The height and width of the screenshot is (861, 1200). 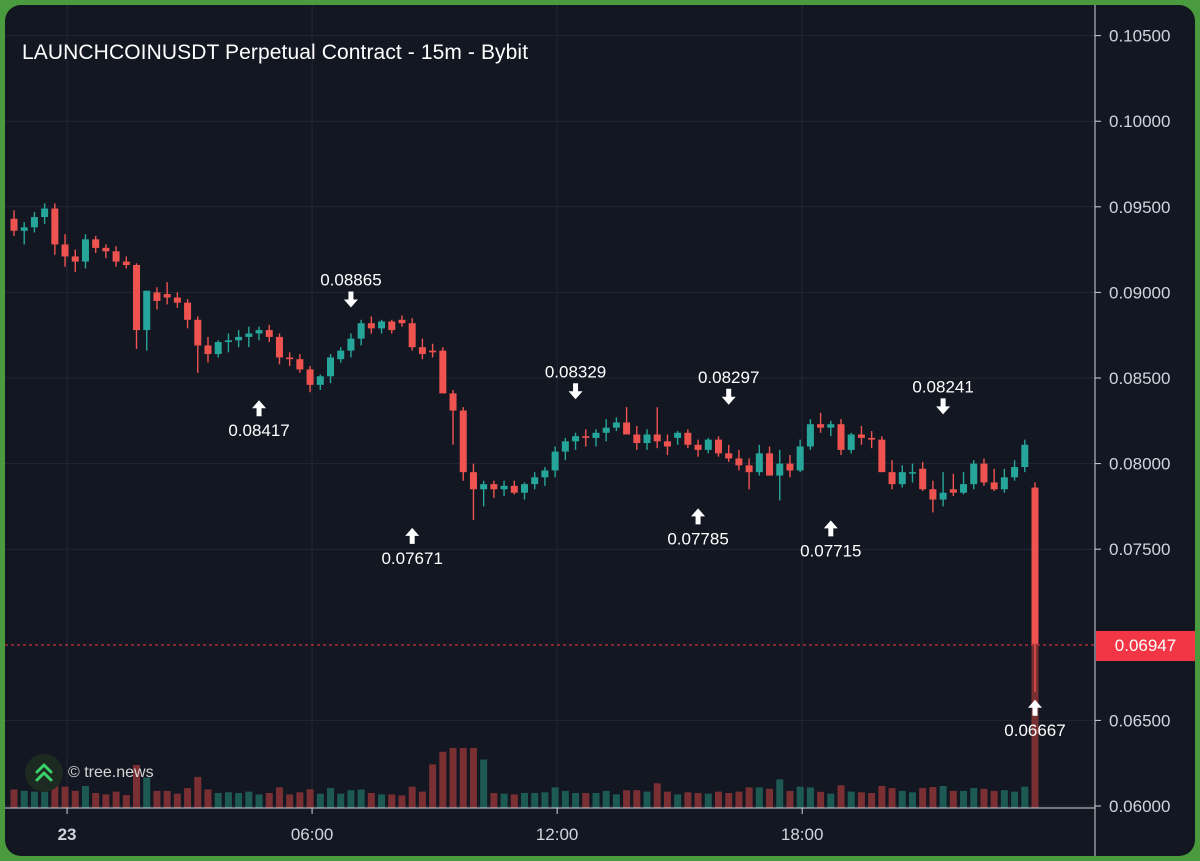 I want to click on y-tick-label: 0.10000, so click(x=1139, y=121).